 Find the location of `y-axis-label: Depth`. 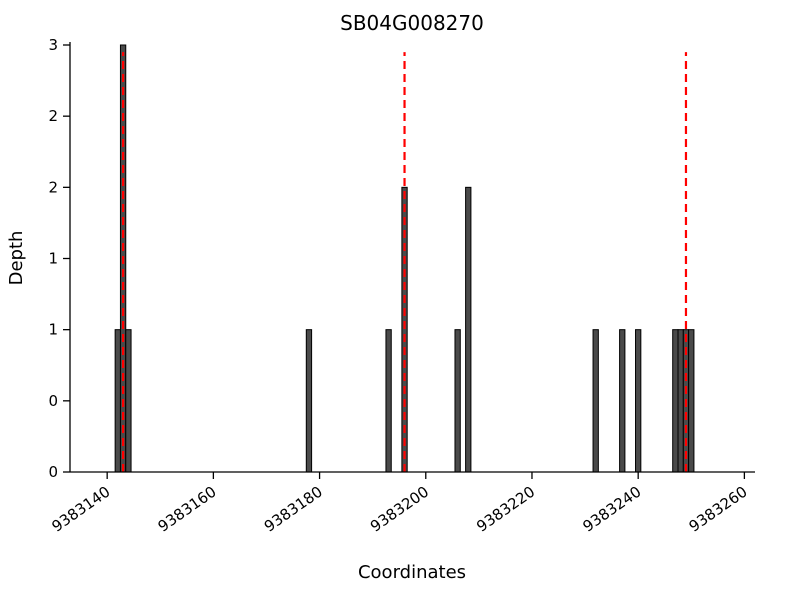

y-axis-label: Depth is located at coordinates (16, 258).